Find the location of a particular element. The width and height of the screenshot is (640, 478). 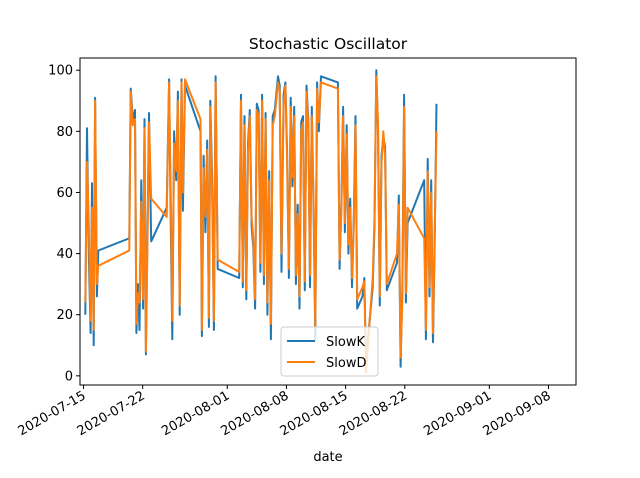

y-axis: 0 20 40 60 80 100 is located at coordinates (64, 224).